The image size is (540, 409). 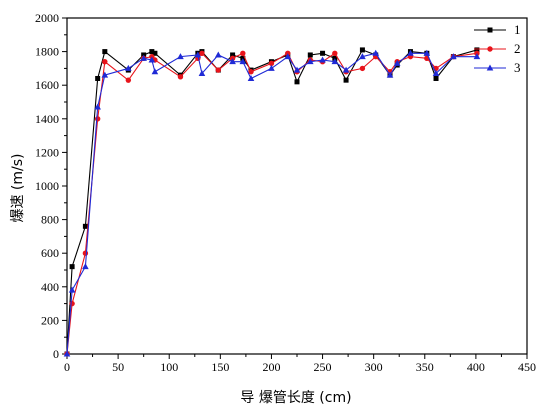 What do you see at coordinates (118, 367) in the screenshot?
I see `x-tick-label: 50` at bounding box center [118, 367].